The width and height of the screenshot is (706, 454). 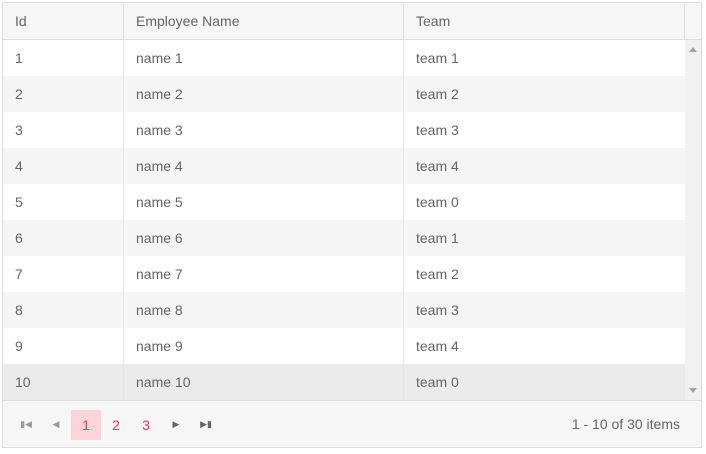 I want to click on header-scrollbar-spacer, so click(x=693, y=21).